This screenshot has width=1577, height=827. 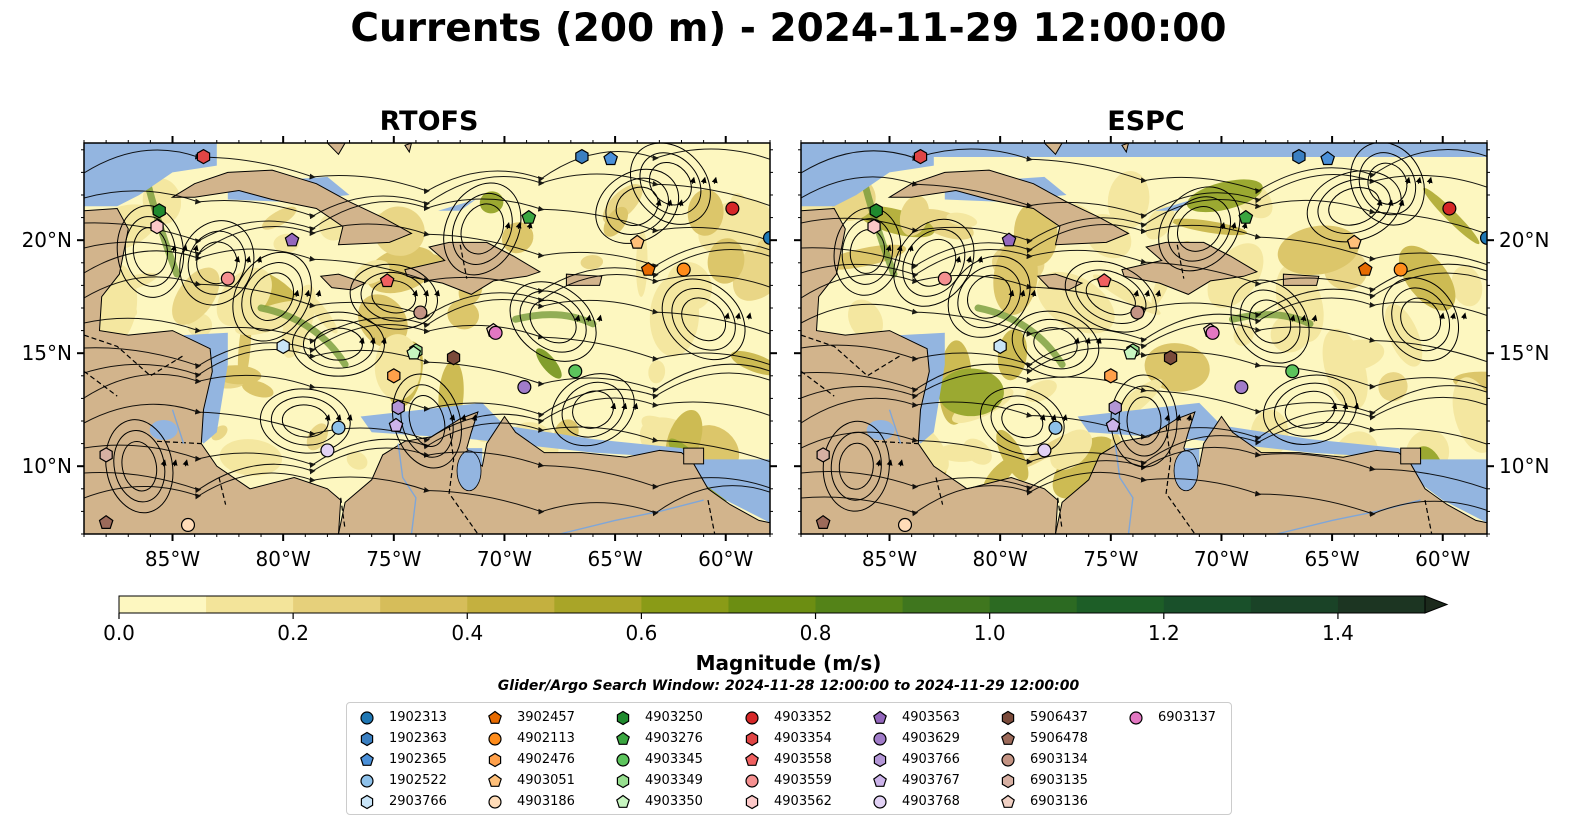 I want to click on legend-label: 4903559, so click(x=803, y=780).